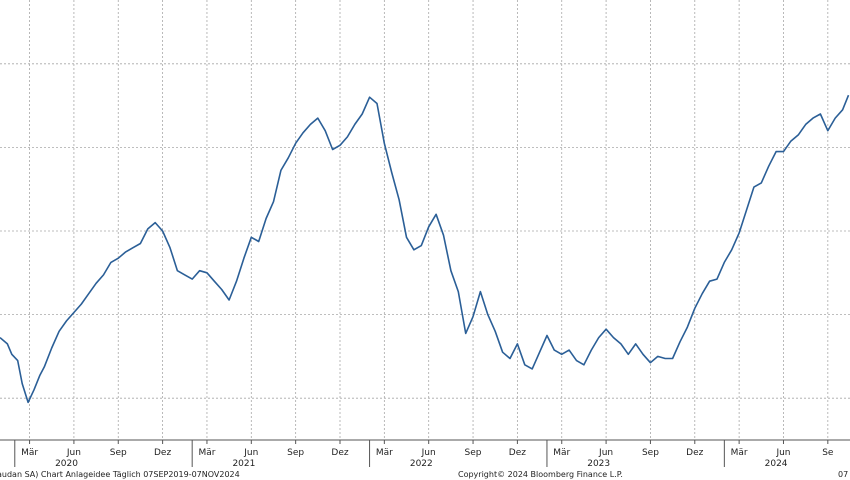  I want to click on x-tick-label-2: Sep, so click(118, 453).